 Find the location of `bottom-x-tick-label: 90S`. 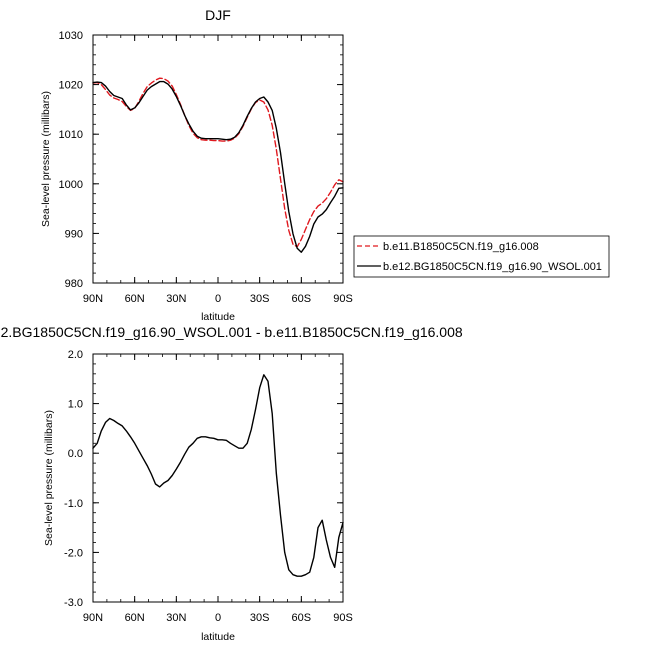

bottom-x-tick-label: 90S is located at coordinates (343, 618).